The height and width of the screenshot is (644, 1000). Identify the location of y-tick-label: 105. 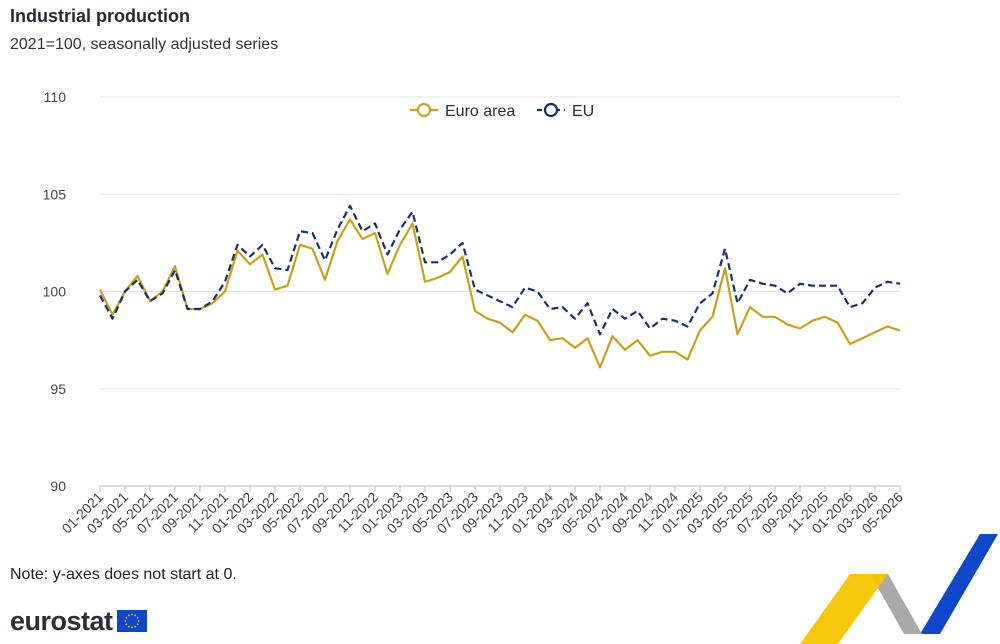
(55, 194).